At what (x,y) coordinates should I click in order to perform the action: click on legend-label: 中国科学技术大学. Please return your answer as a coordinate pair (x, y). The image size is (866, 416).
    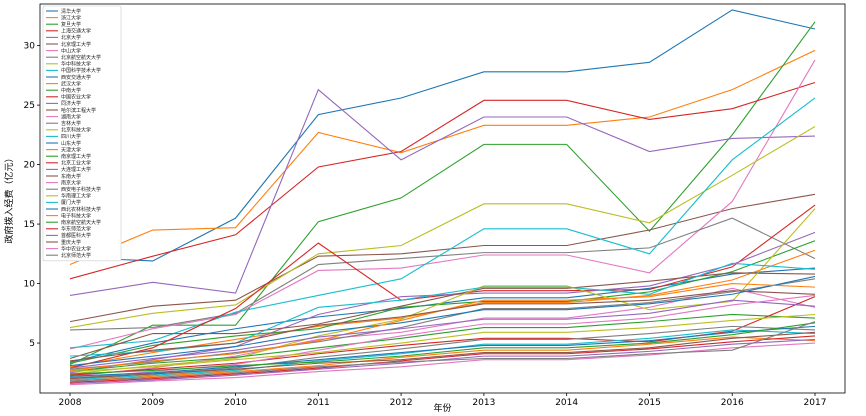
    Looking at the image, I should click on (81, 70).